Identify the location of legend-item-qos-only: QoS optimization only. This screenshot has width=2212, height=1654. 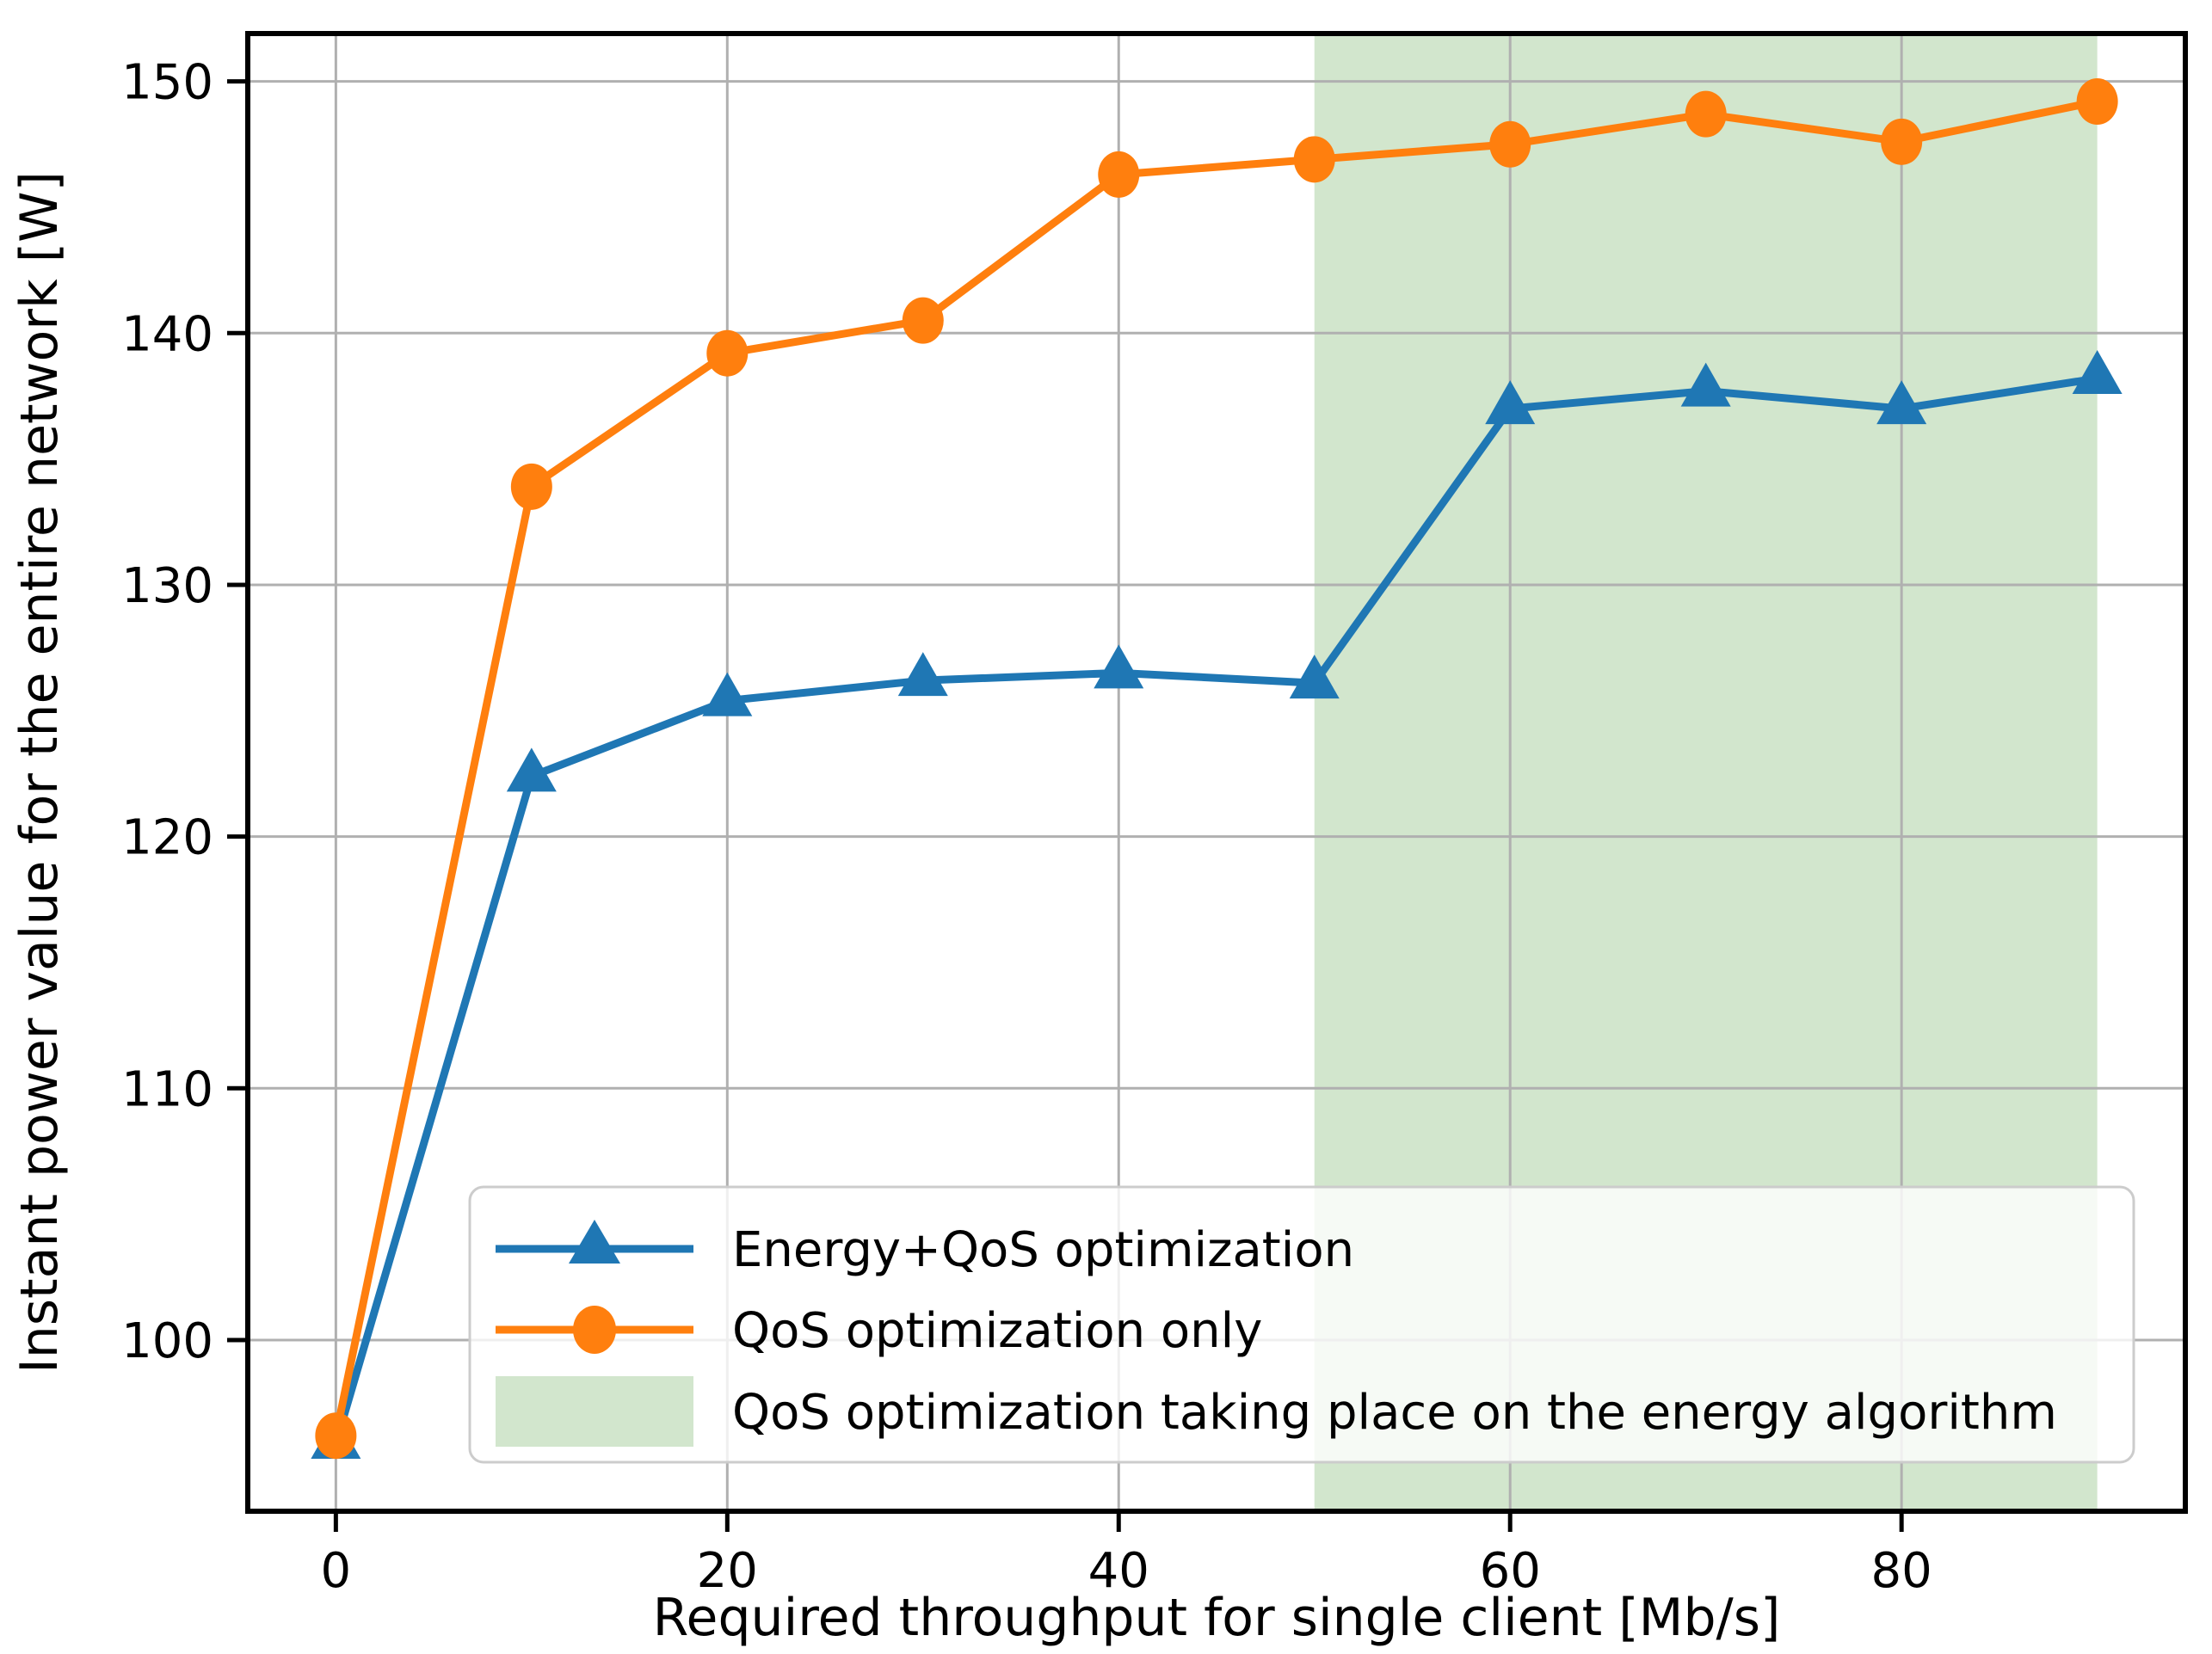
(879, 1331).